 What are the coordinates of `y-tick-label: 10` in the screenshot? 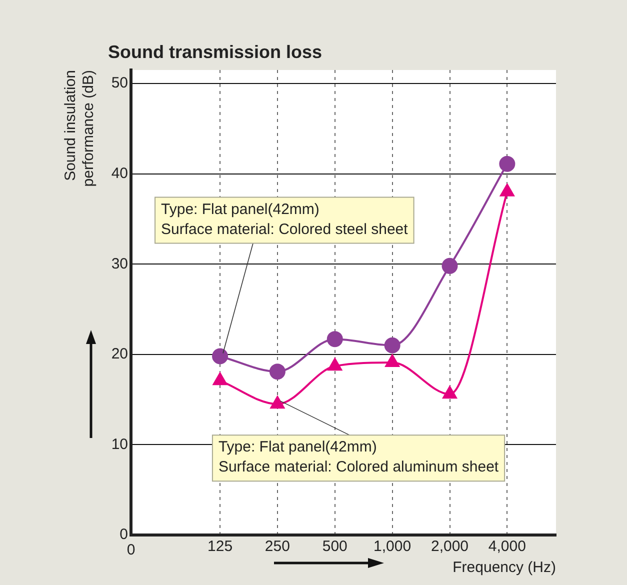 It's located at (119, 444).